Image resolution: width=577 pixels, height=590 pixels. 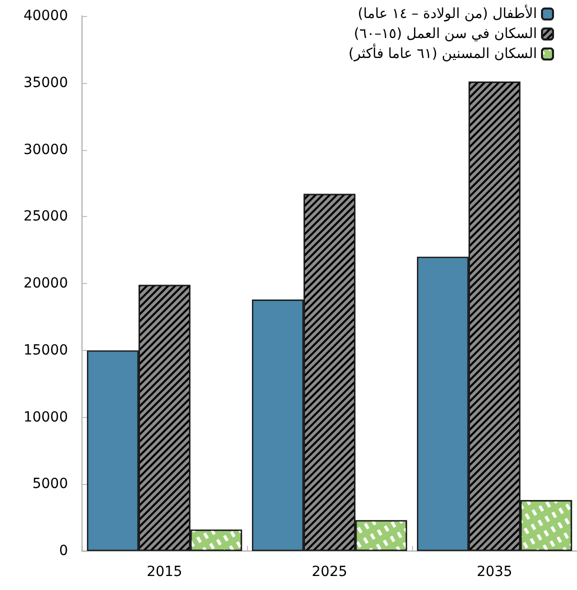 I want to click on y-tick-label: 40000, so click(x=45, y=16).